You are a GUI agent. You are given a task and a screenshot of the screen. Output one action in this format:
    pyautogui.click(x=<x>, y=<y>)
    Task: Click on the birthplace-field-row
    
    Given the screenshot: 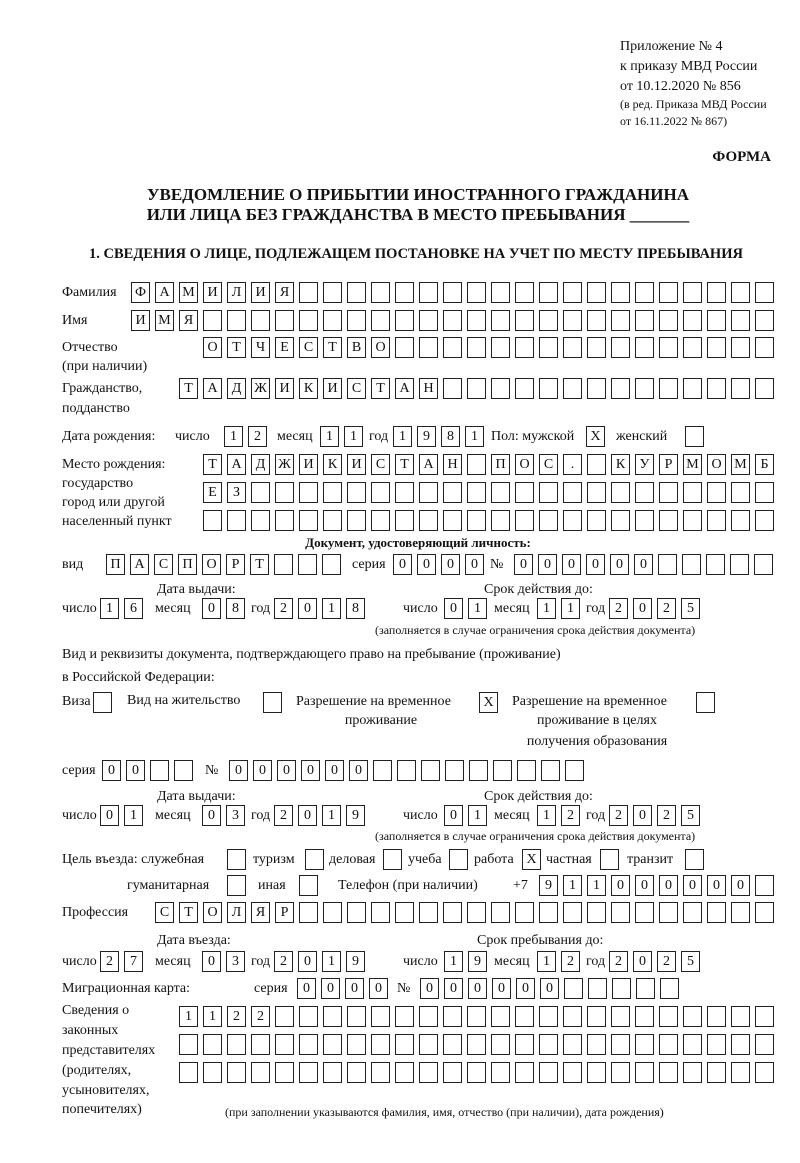 What is the action you would take?
    pyautogui.click(x=491, y=521)
    